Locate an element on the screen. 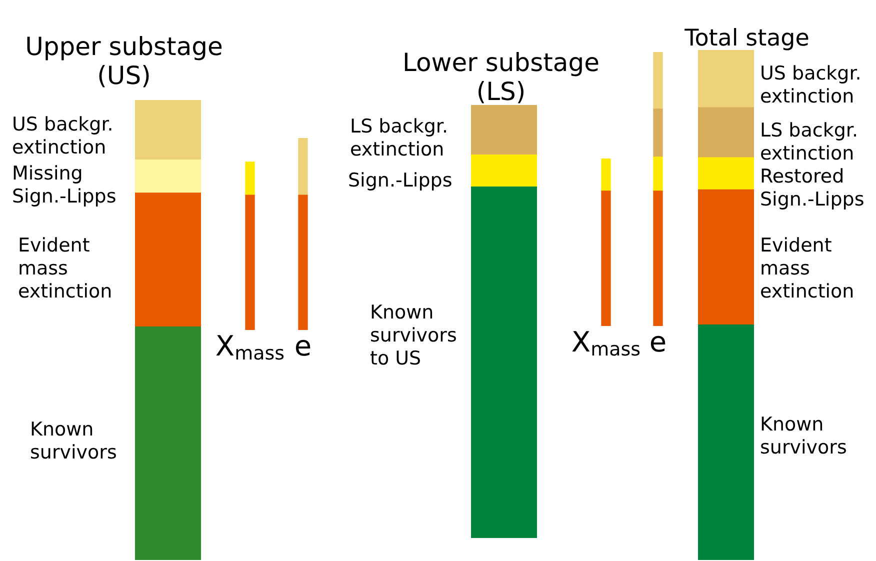 The height and width of the screenshot is (561, 876). text: Sign.-Lipps is located at coordinates (400, 180).